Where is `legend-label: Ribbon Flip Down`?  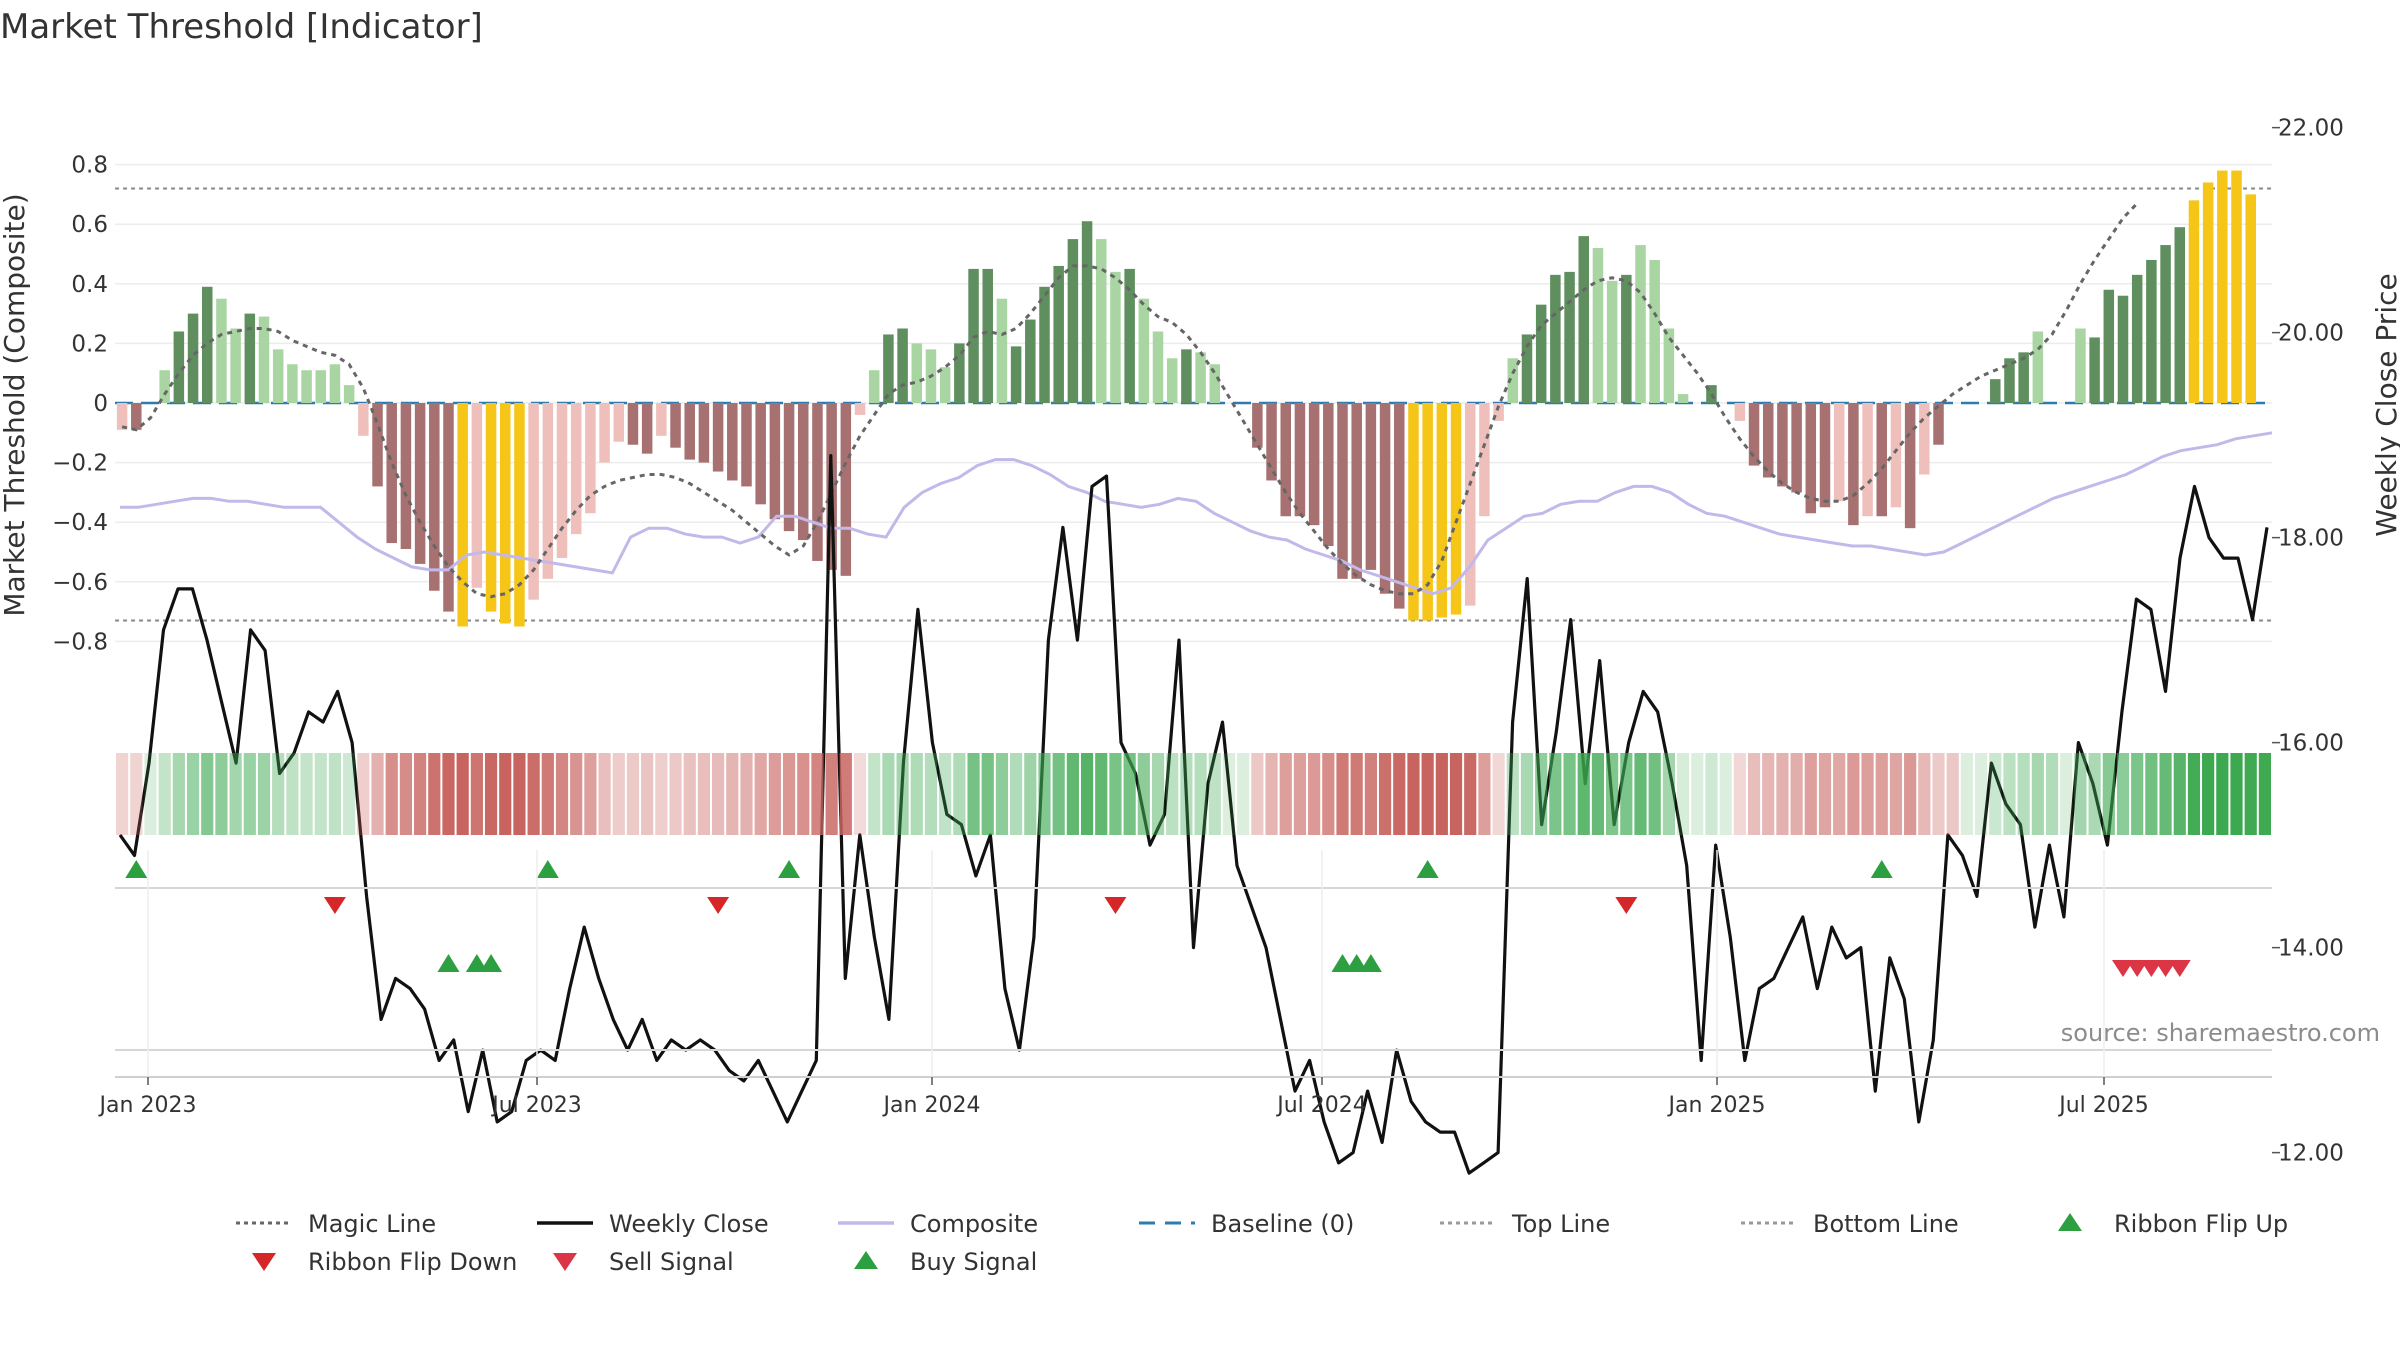 legend-label: Ribbon Flip Down is located at coordinates (412, 1262).